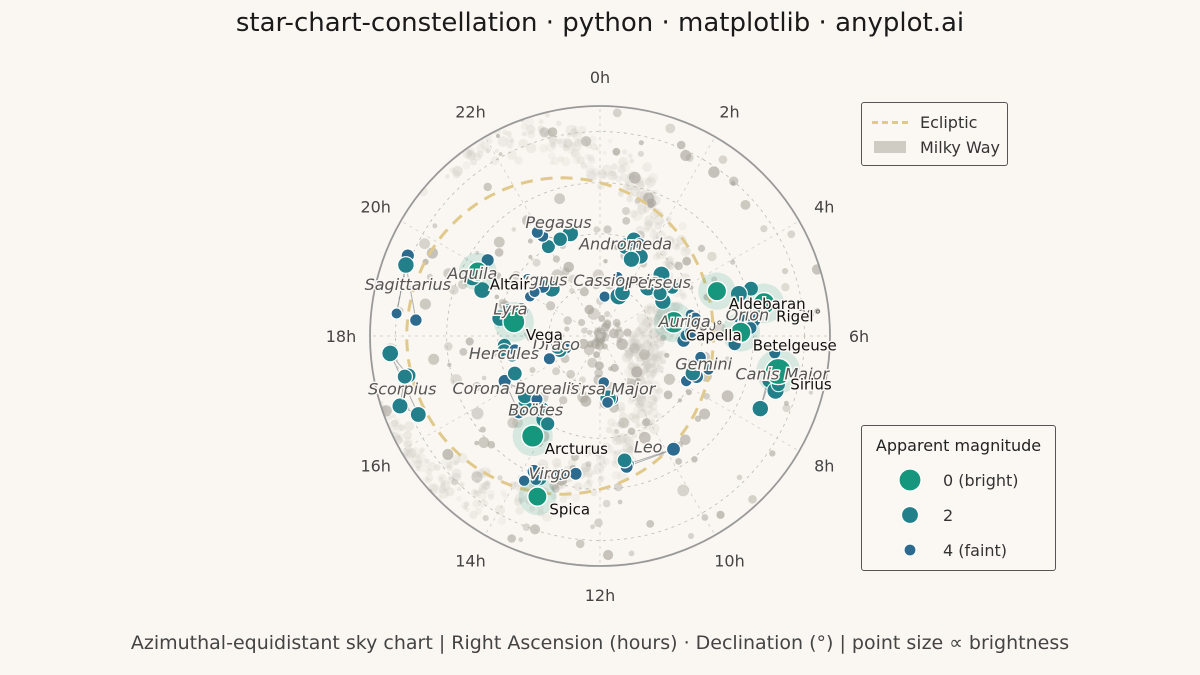 The width and height of the screenshot is (1200, 675). What do you see at coordinates (544, 335) in the screenshot?
I see `star-label: Vega` at bounding box center [544, 335].